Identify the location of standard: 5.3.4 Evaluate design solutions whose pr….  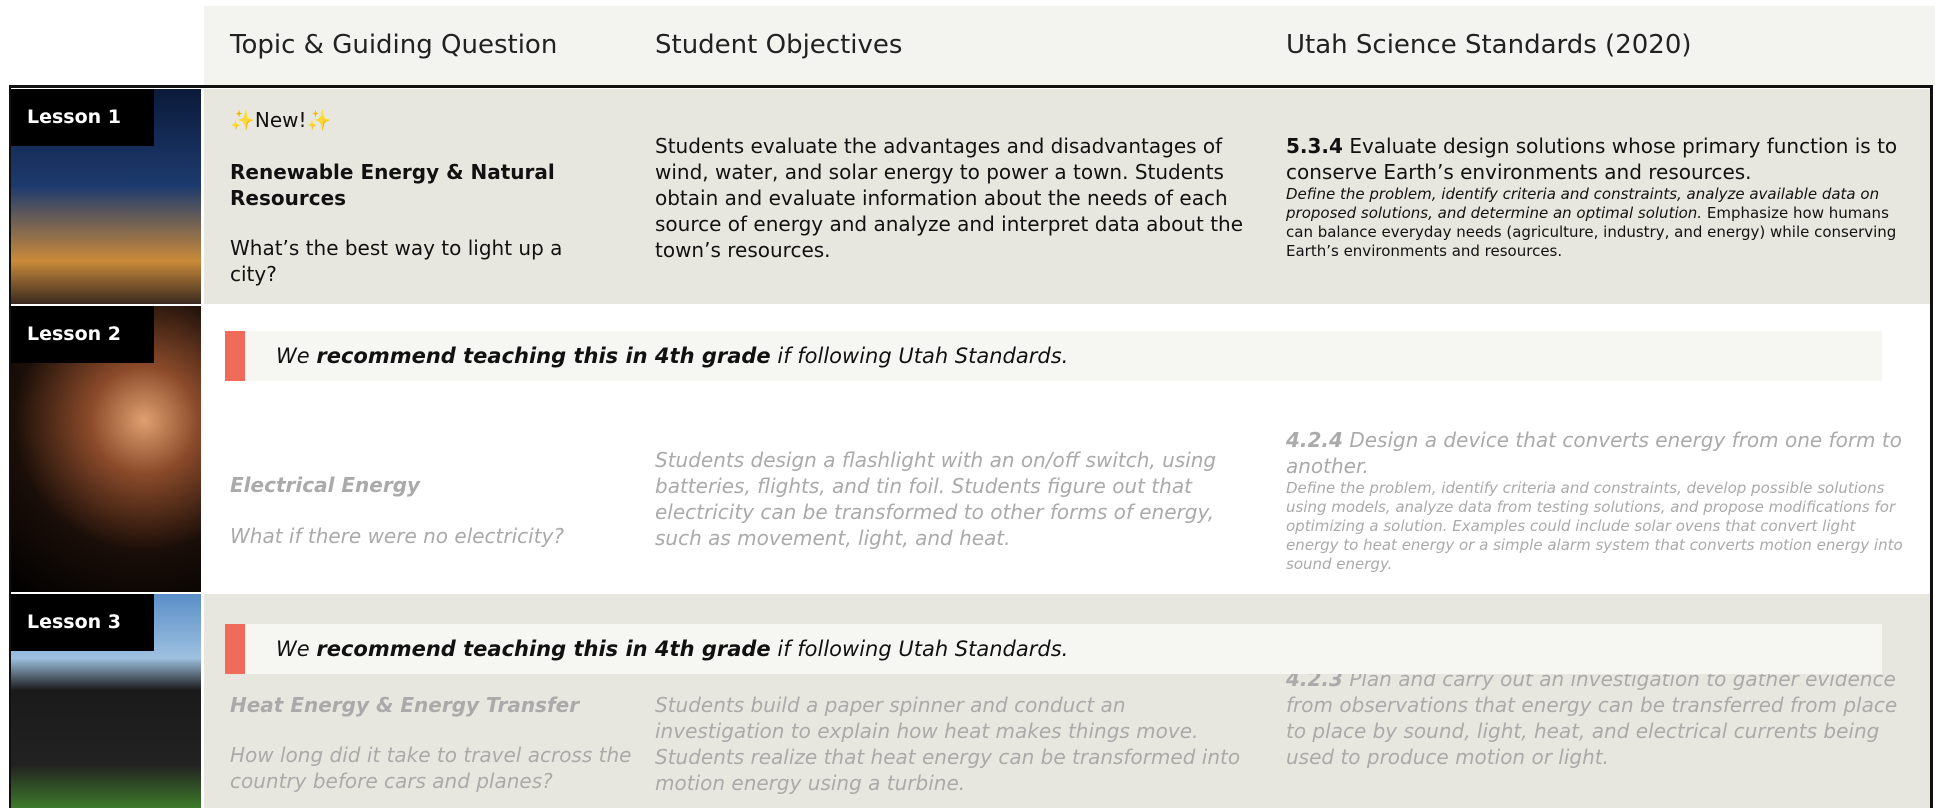
(1598, 197).